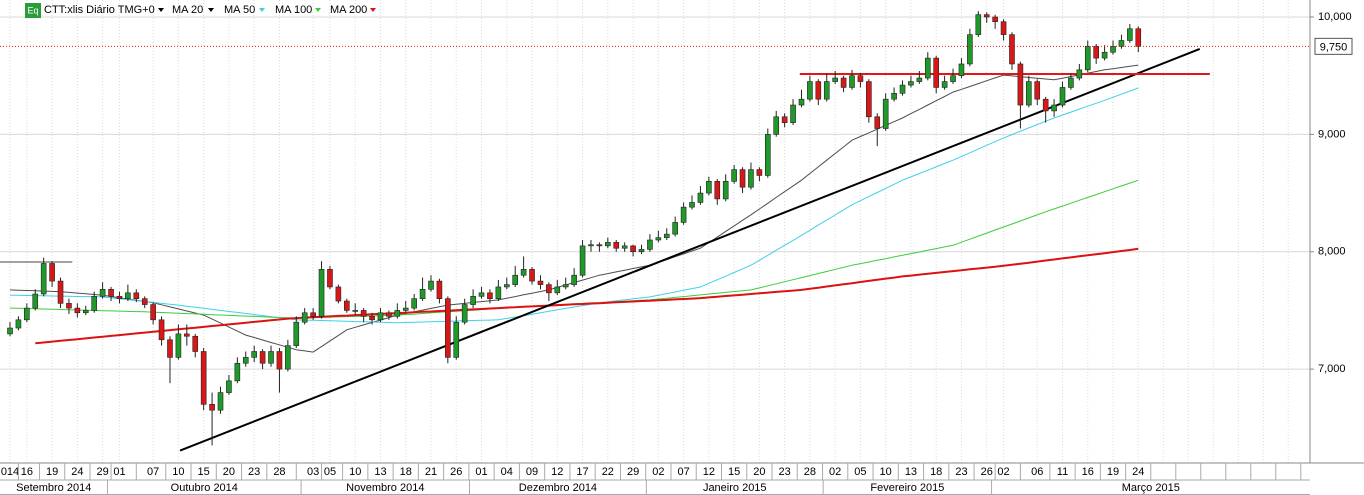  I want to click on month-label: Janeiro 2015, so click(735, 488).